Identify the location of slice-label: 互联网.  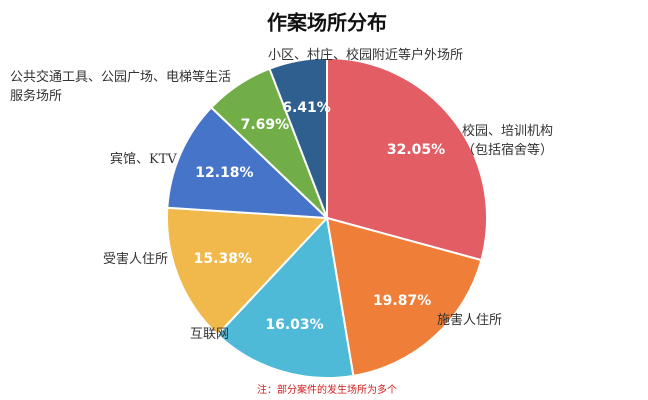
(210, 334).